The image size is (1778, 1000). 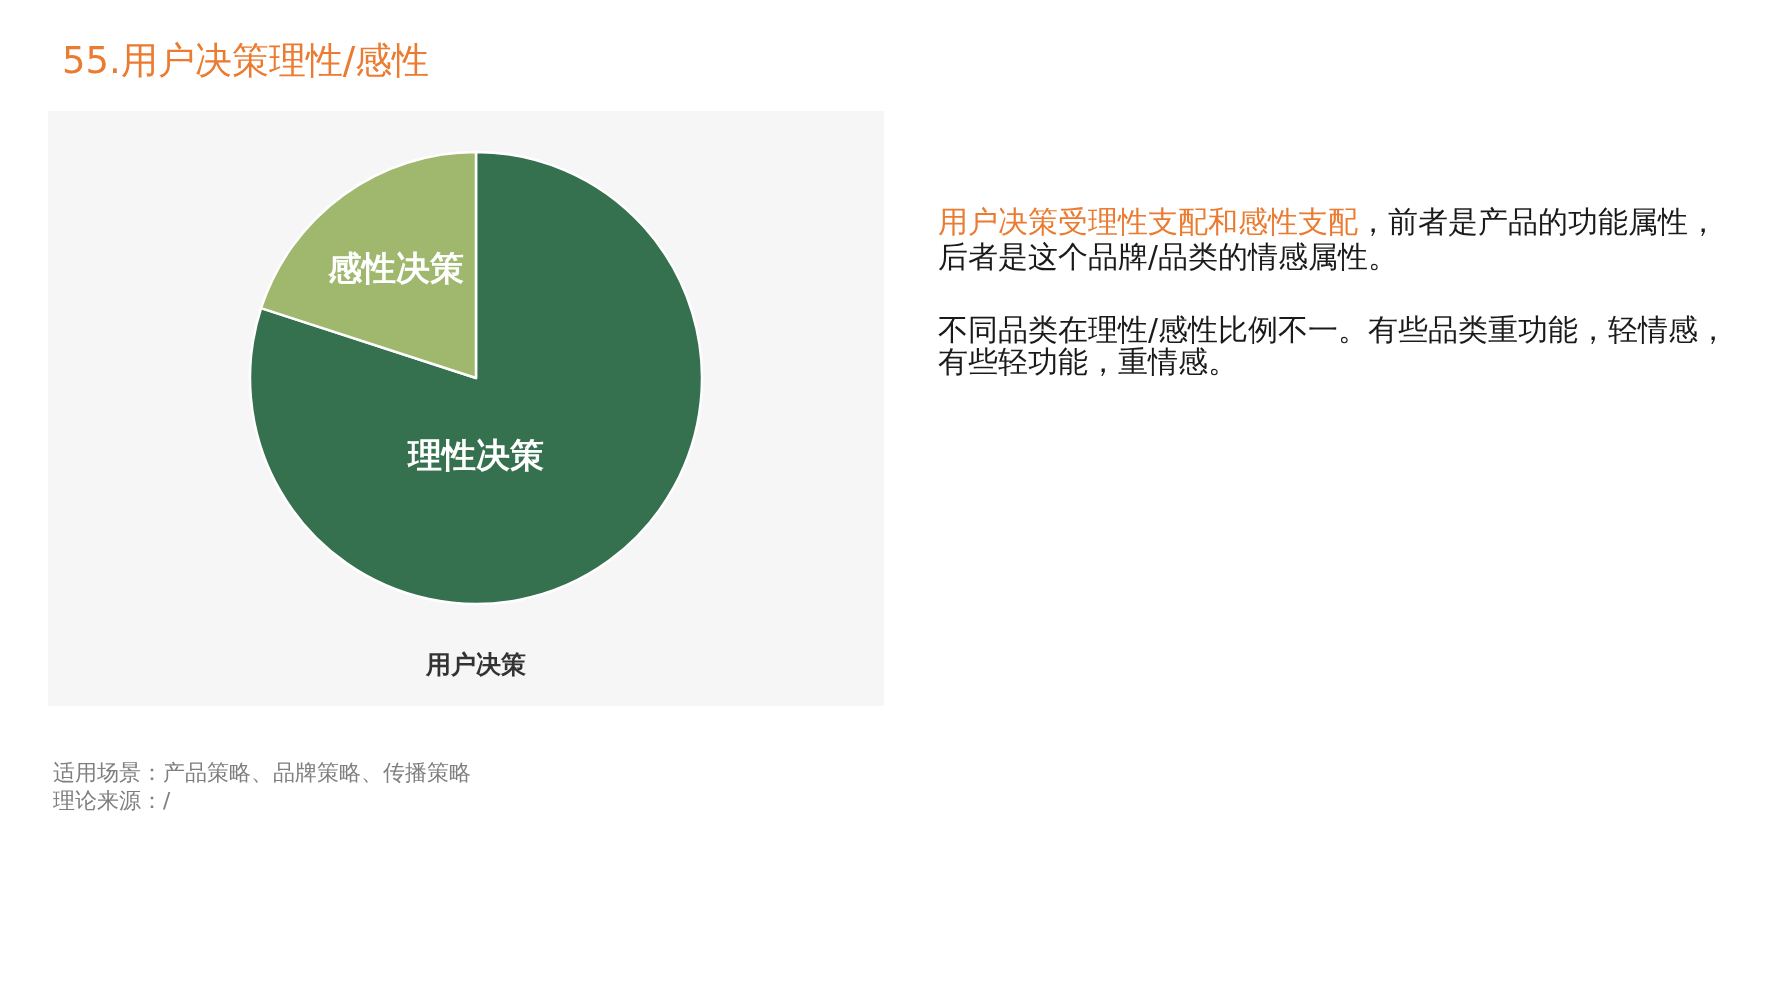 What do you see at coordinates (475, 454) in the screenshot?
I see `slice-label: 理性决策` at bounding box center [475, 454].